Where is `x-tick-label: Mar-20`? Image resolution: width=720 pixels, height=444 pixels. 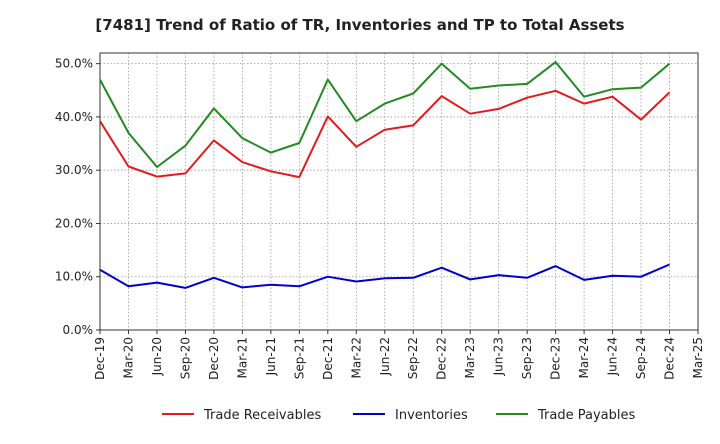 x-tick-label: Mar-20 is located at coordinates (128, 357).